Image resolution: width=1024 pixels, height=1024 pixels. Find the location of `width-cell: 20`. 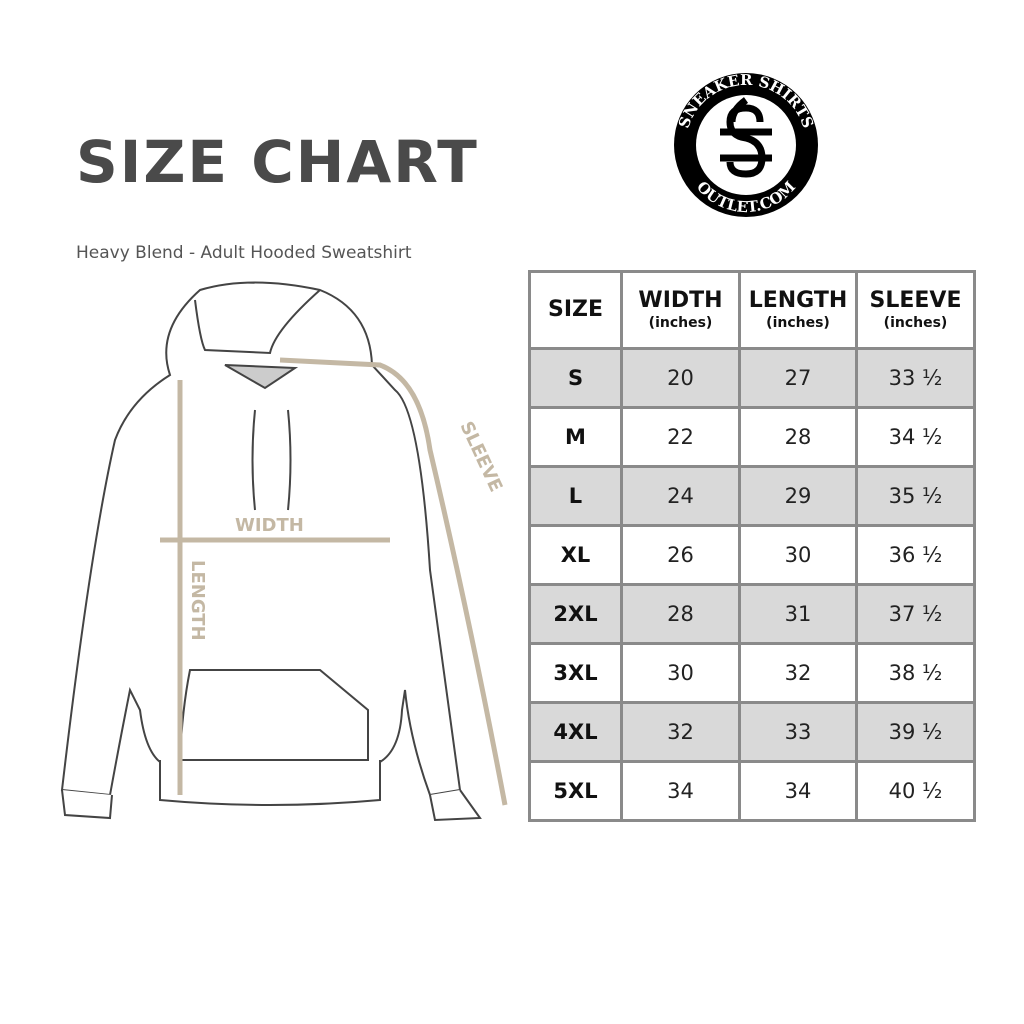

width-cell: 20 is located at coordinates (680, 378).